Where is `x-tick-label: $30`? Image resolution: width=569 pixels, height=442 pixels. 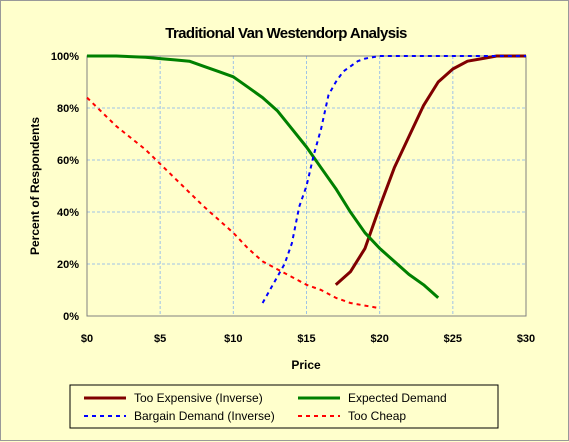
x-tick-label: $30 is located at coordinates (526, 339).